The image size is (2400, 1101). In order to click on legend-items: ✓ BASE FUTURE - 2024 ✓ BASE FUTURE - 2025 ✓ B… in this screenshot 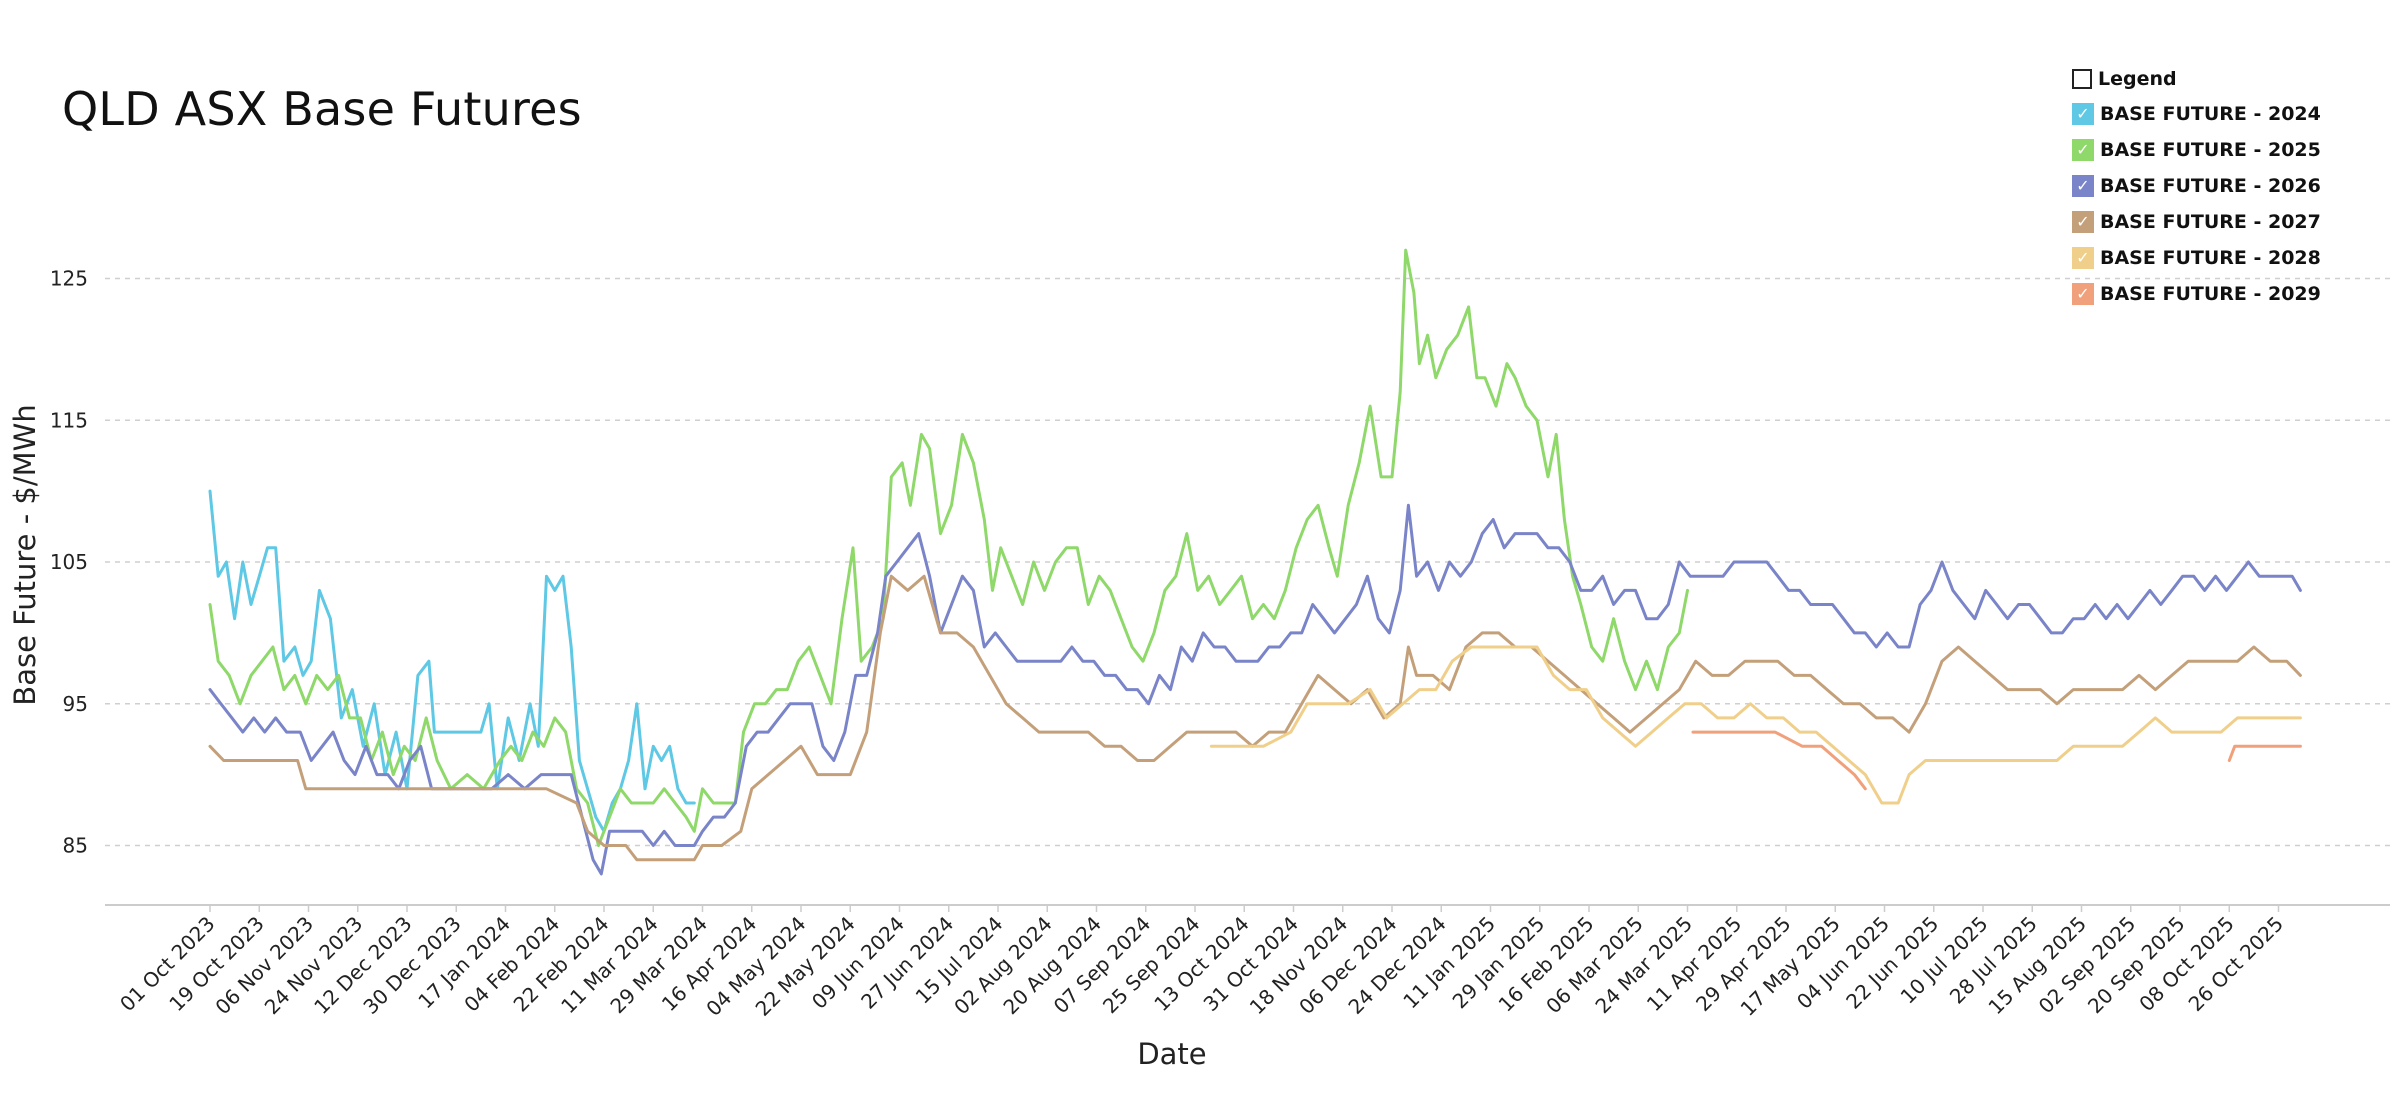, I will do `click(2196, 204)`.